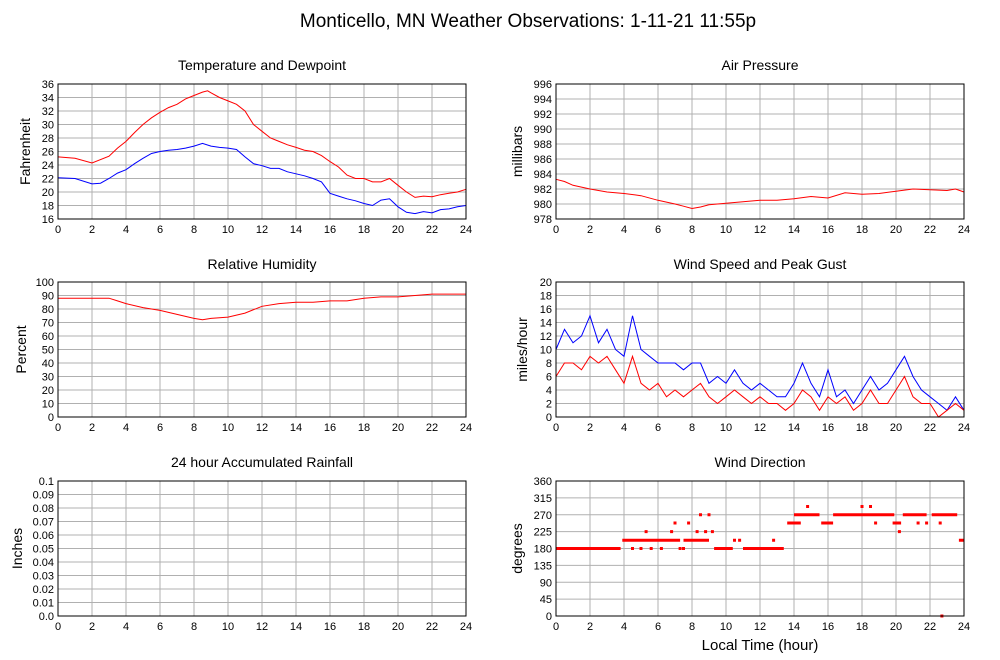 The height and width of the screenshot is (660, 1000). What do you see at coordinates (43, 577) in the screenshot?
I see `y-tick-label: 0.03` at bounding box center [43, 577].